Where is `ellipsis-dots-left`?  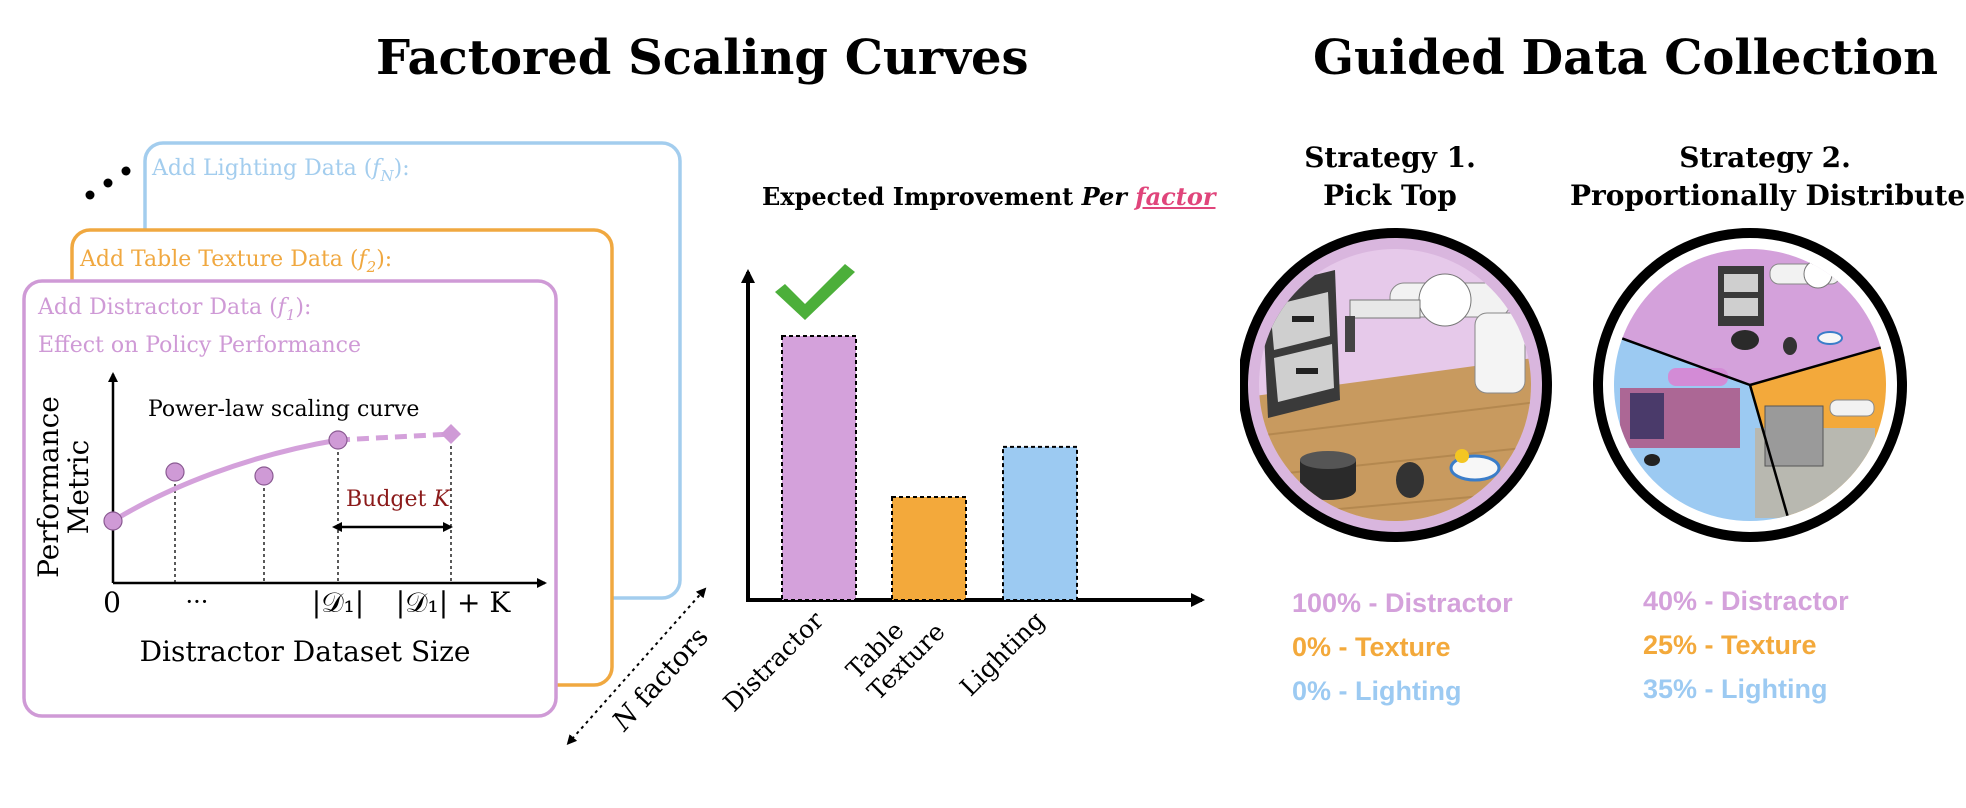
ellipsis-dots-left is located at coordinates (108, 183).